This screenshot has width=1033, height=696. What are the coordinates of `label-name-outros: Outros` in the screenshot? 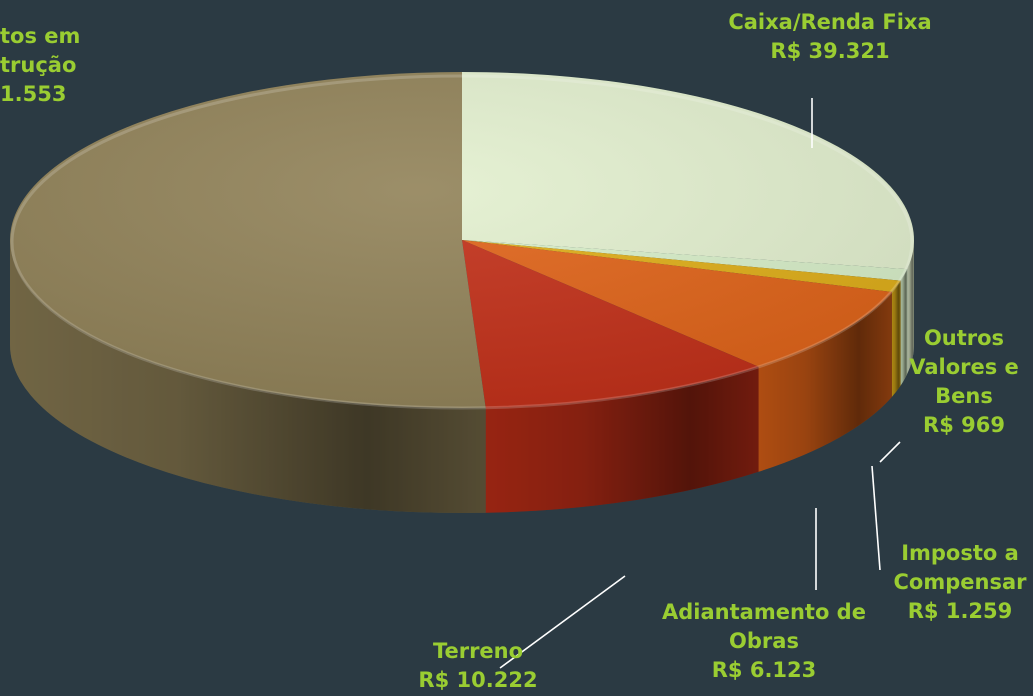 It's located at (964, 338).